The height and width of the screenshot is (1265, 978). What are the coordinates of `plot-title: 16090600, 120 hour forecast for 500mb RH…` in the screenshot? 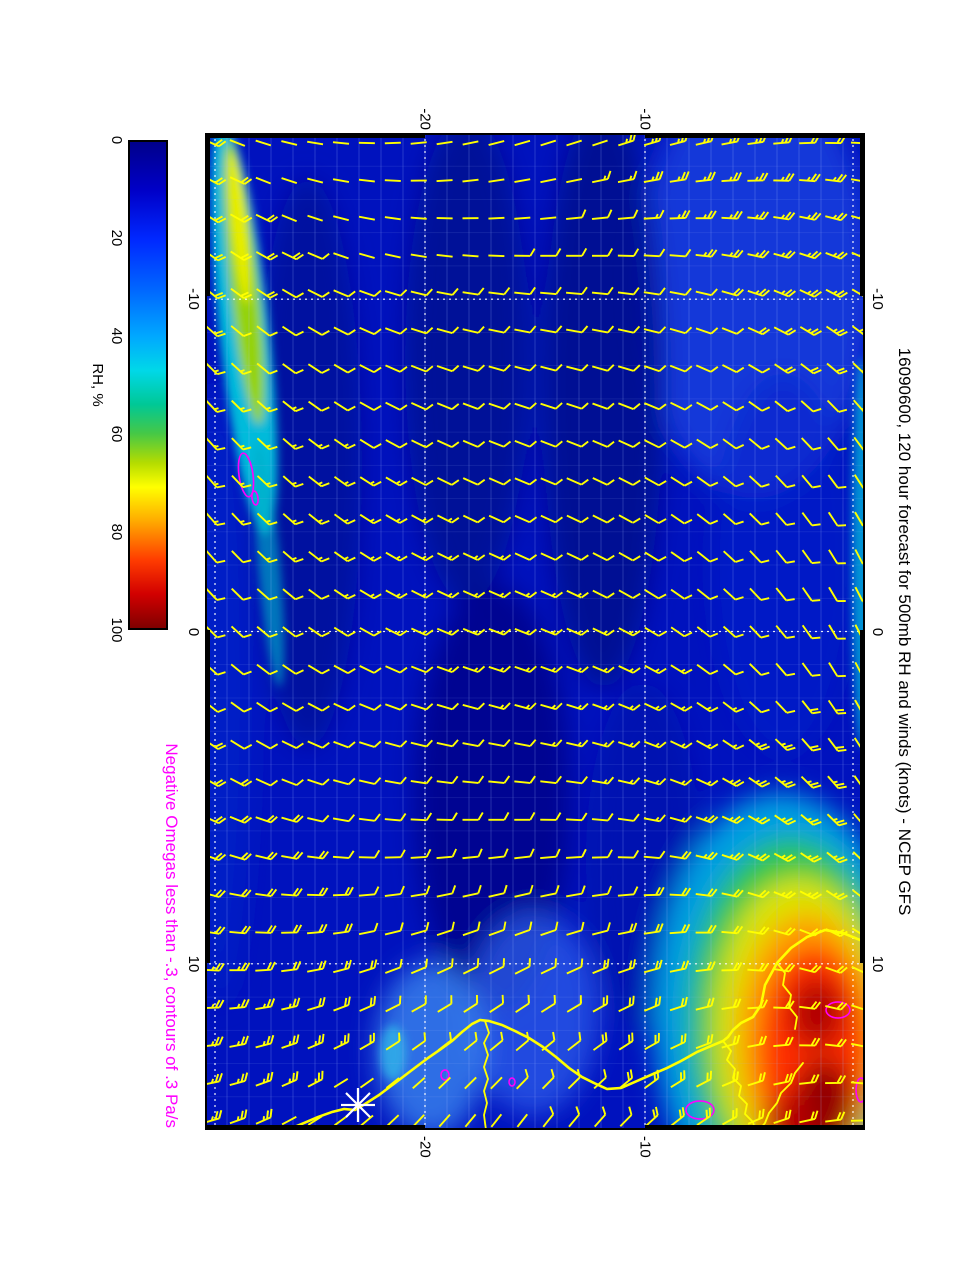 It's located at (904, 631).